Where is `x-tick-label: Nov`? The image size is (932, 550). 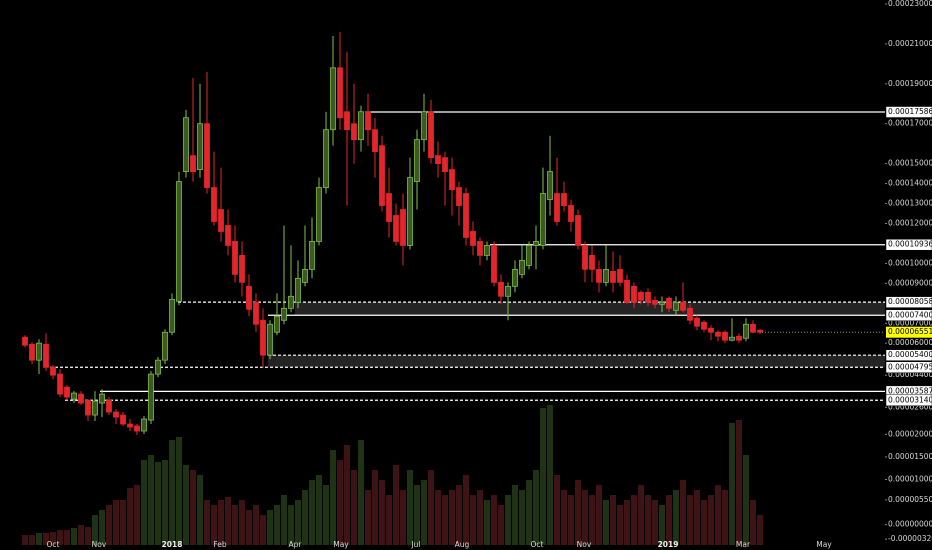 x-tick-label: Nov is located at coordinates (584, 544).